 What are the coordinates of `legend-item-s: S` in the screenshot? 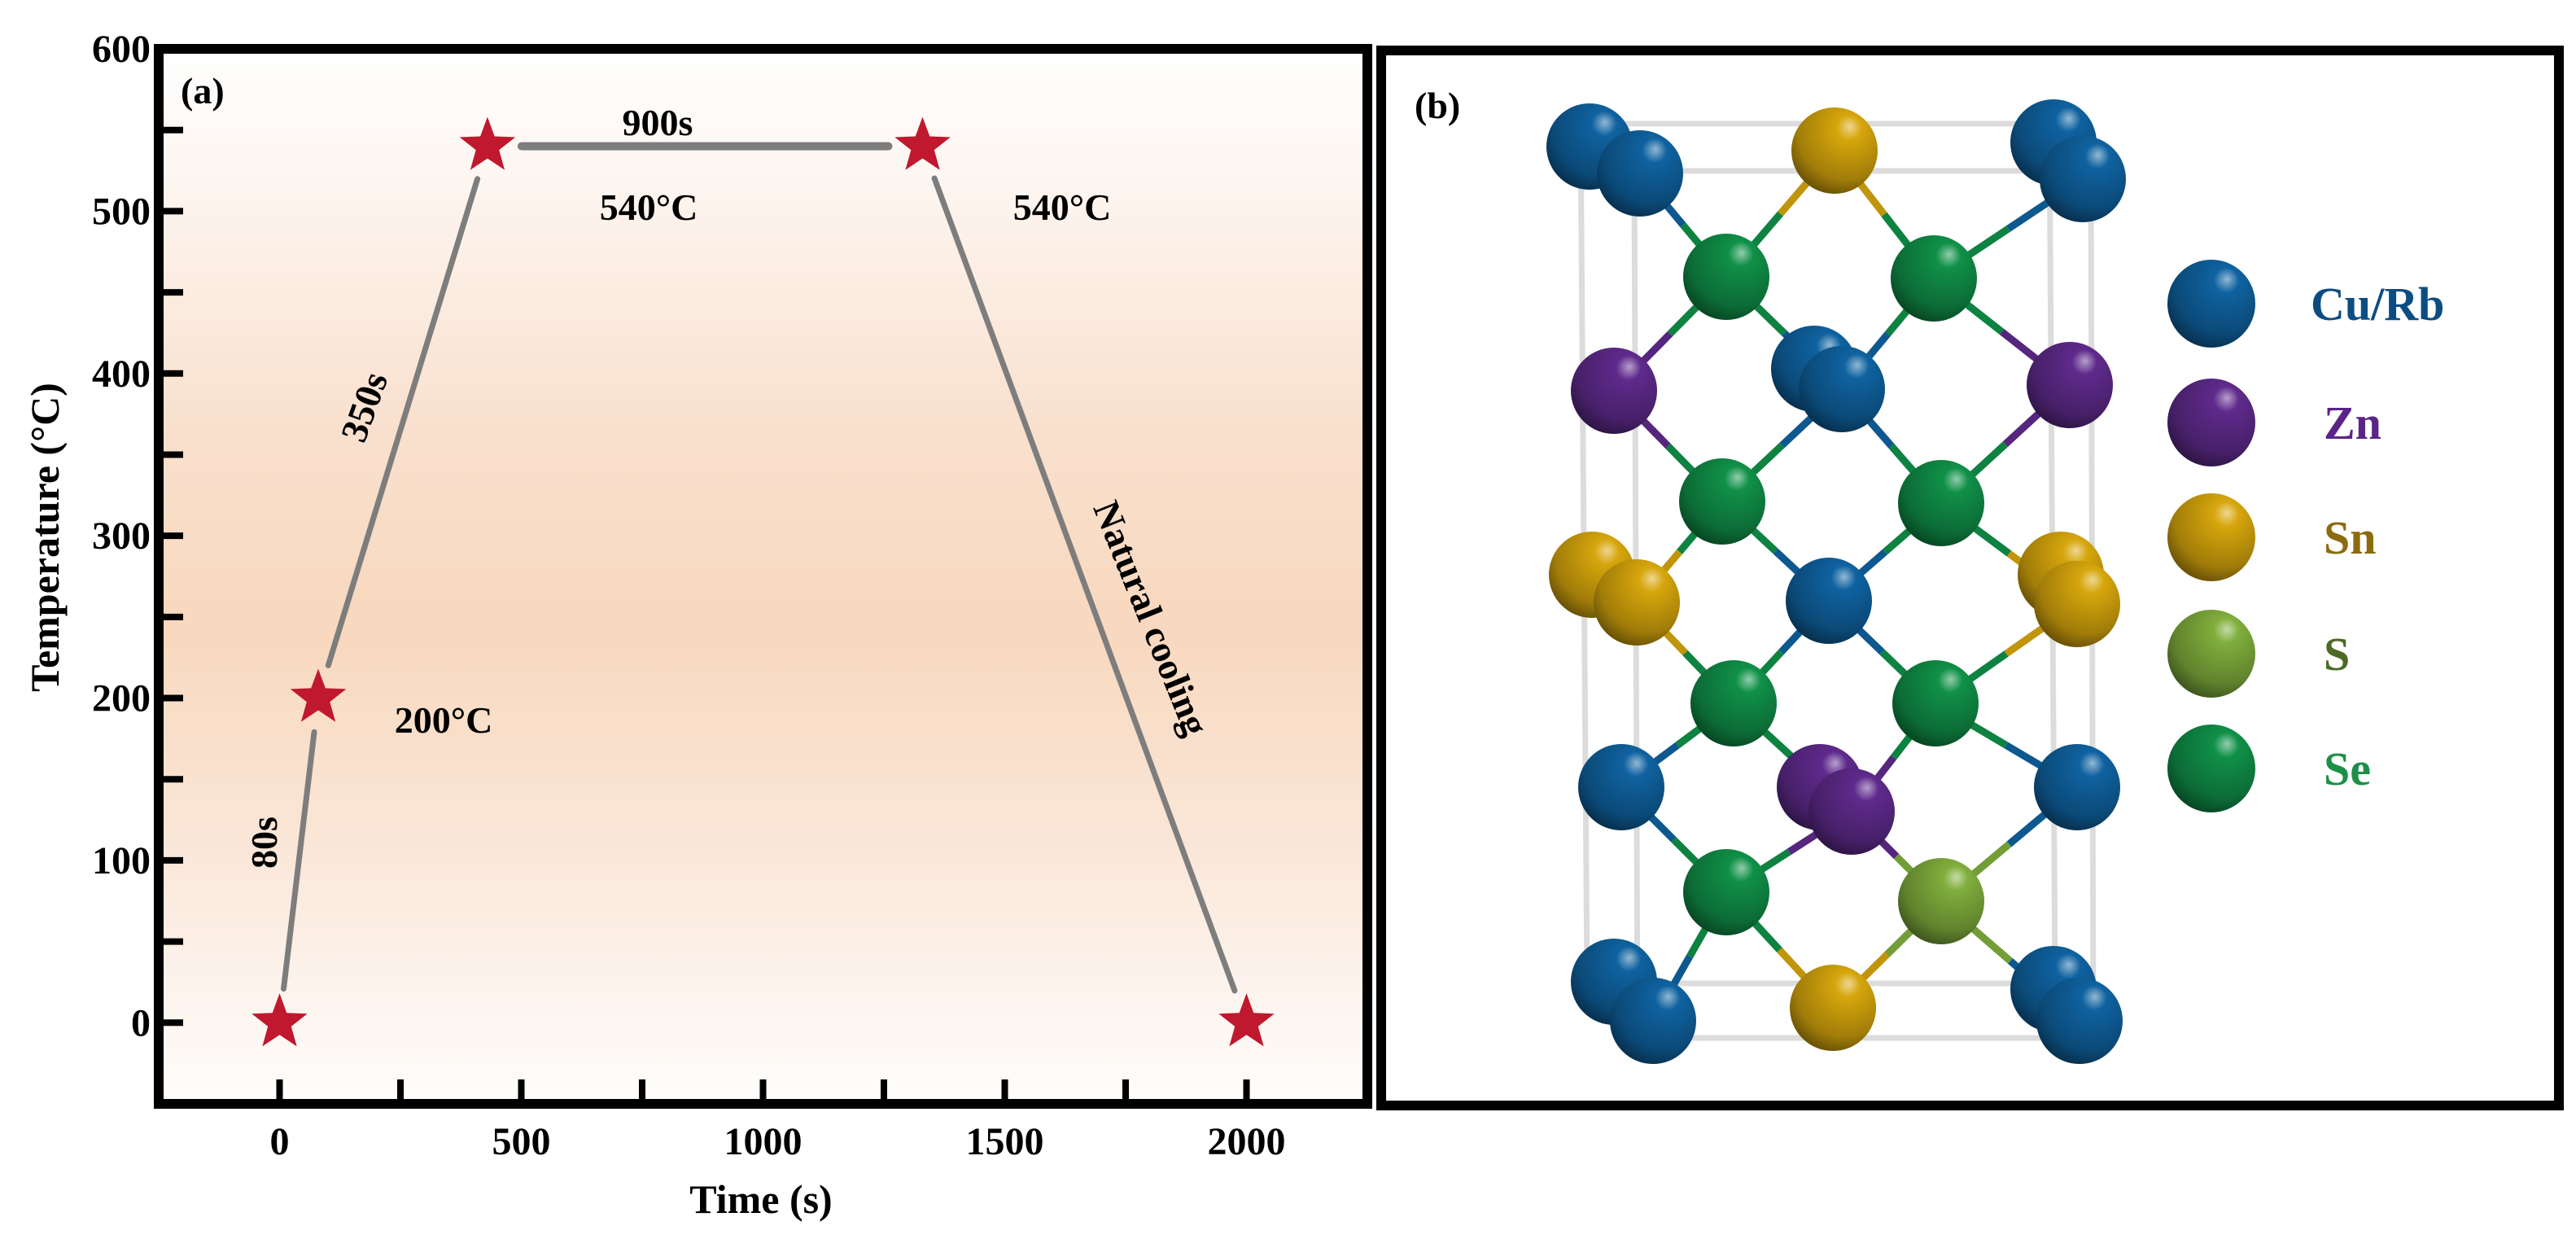 It's located at (2258, 654).